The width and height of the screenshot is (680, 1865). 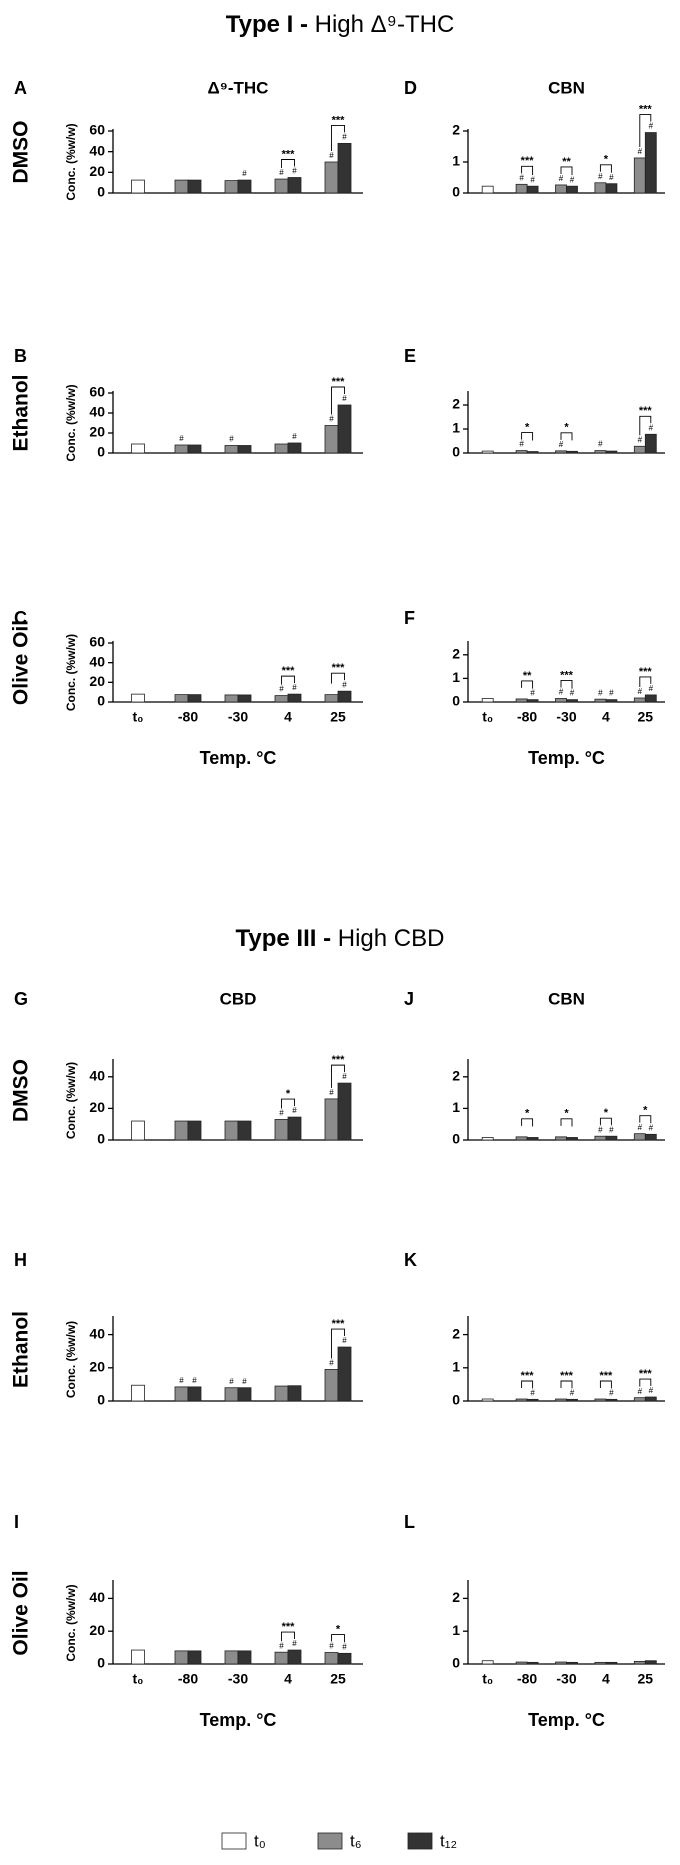 What do you see at coordinates (138, 1679) in the screenshot?
I see `x-tick-label: t₀` at bounding box center [138, 1679].